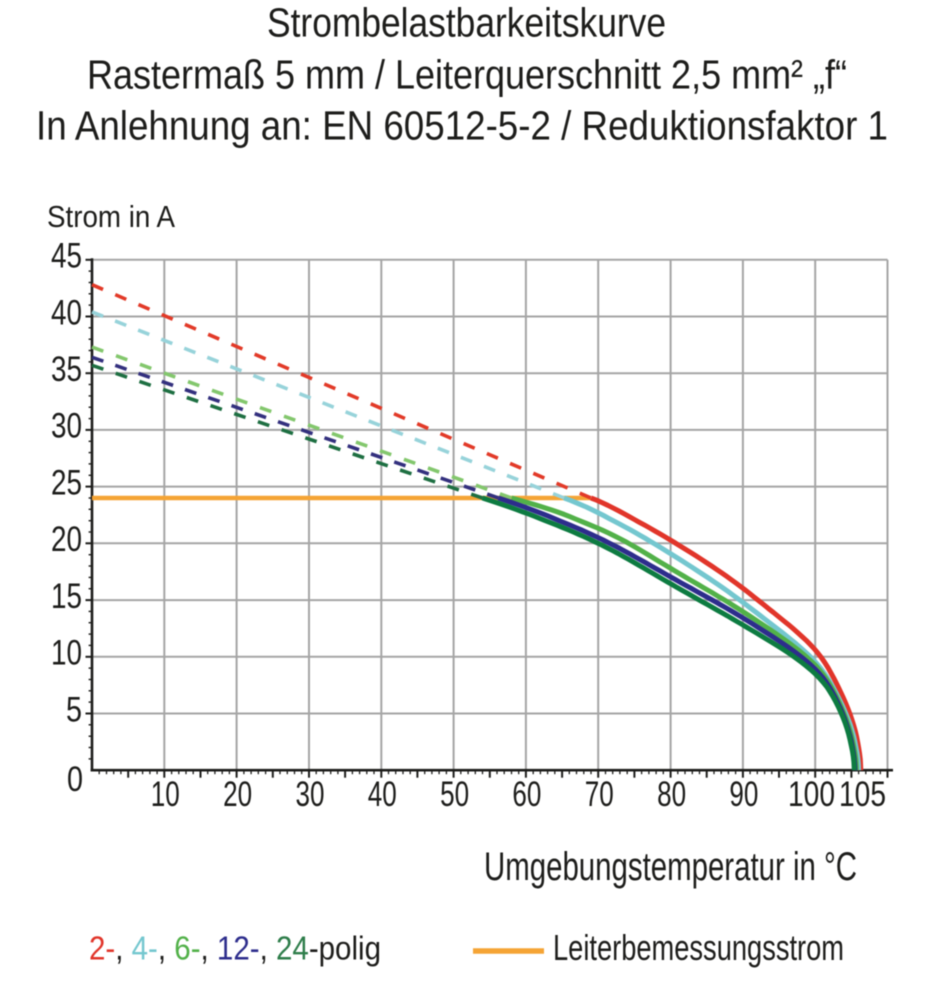 The height and width of the screenshot is (1000, 931). What do you see at coordinates (66, 596) in the screenshot?
I see `svg-text: 15` at bounding box center [66, 596].